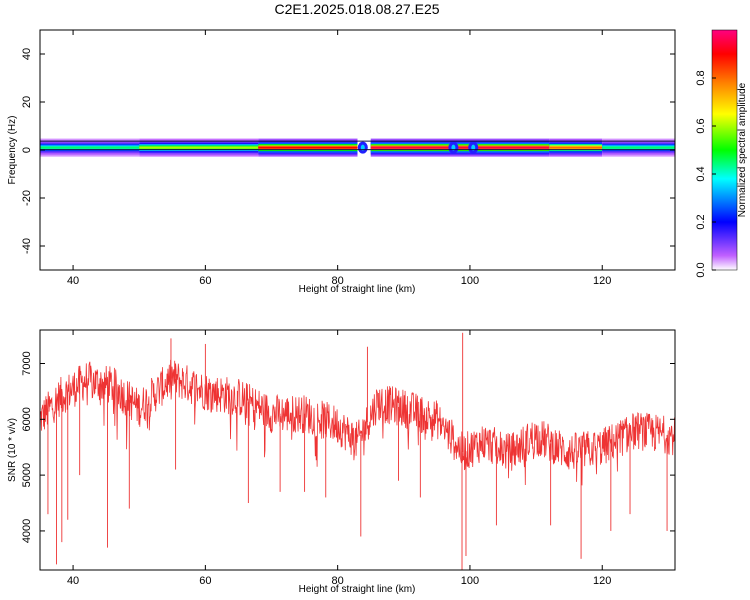  Describe the element at coordinates (701, 269) in the screenshot. I see `colorbar-tick-label: 0.0` at that location.